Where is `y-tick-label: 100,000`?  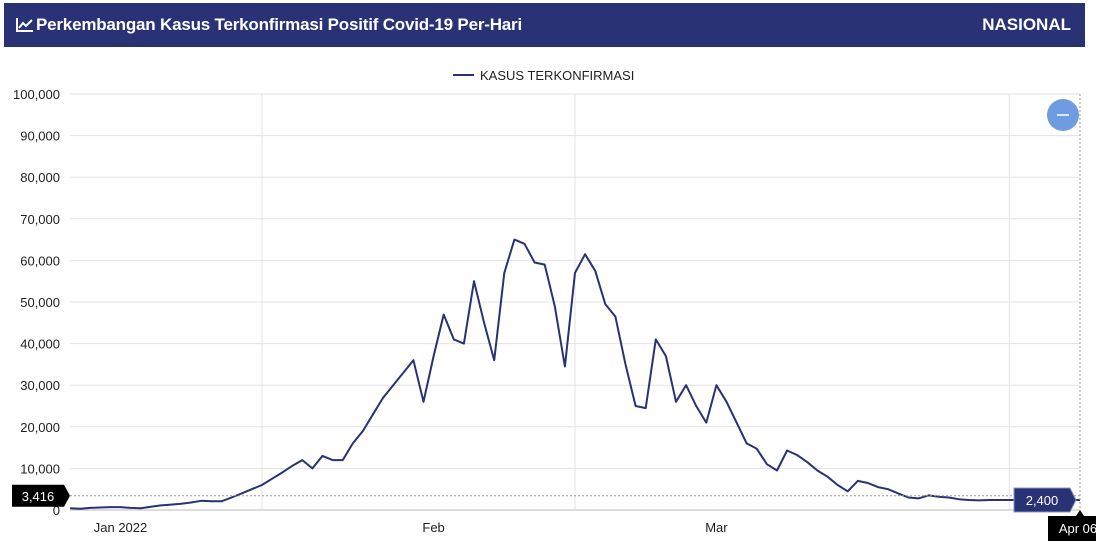
y-tick-label: 100,000 is located at coordinates (36, 94).